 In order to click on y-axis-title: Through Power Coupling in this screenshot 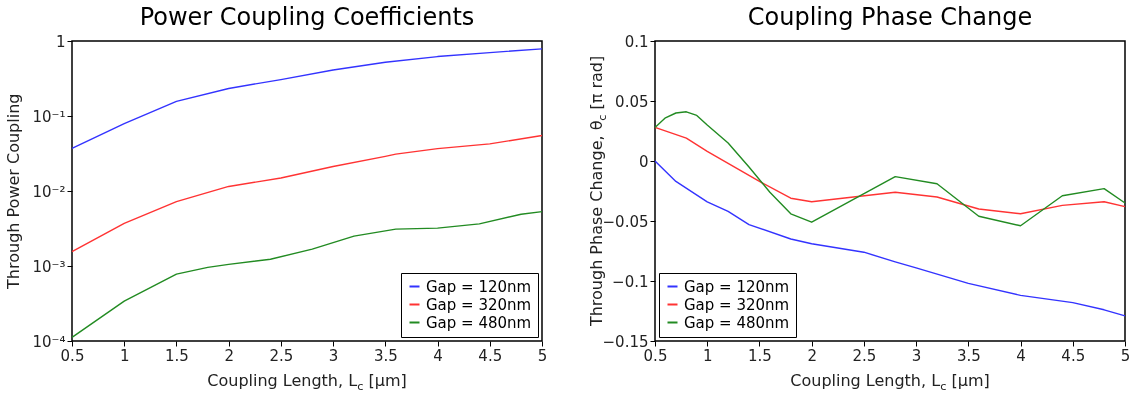, I will do `click(13, 191)`.